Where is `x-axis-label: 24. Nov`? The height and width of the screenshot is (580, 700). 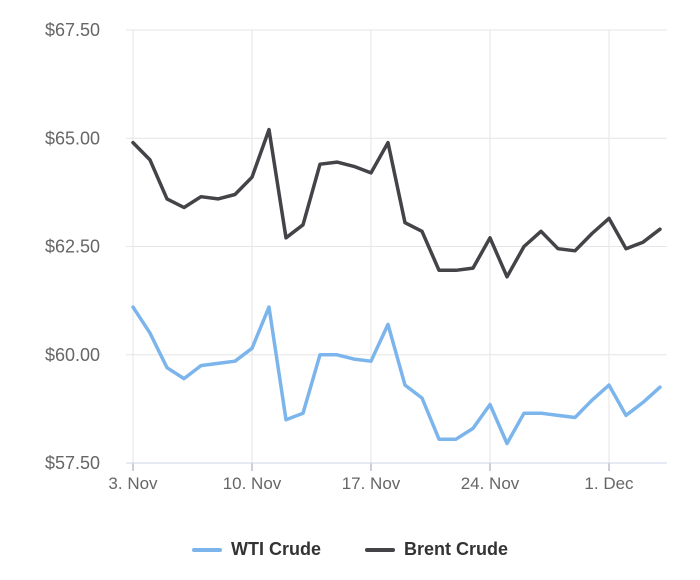 x-axis-label: 24. Nov is located at coordinates (490, 483).